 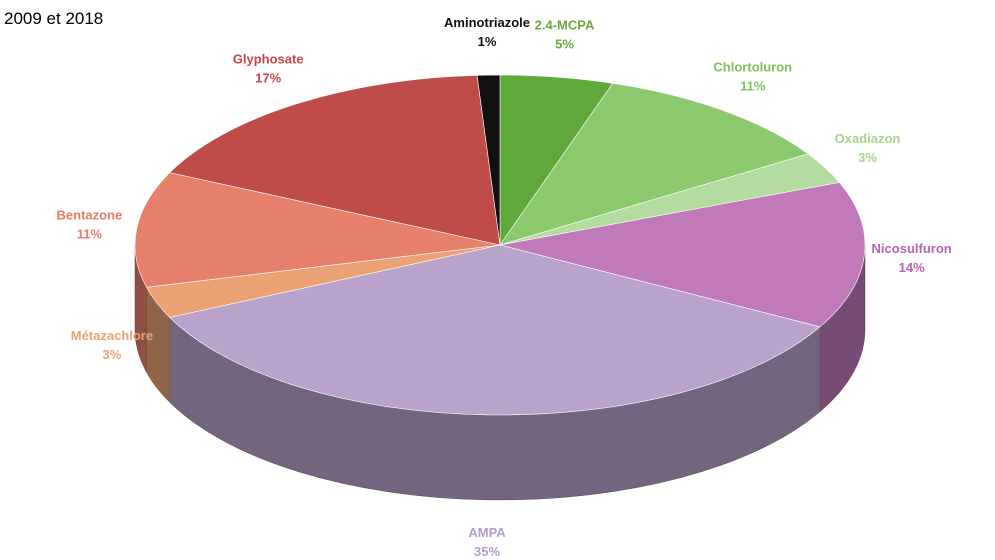 I want to click on slice-value-label: 5%, so click(x=564, y=44).